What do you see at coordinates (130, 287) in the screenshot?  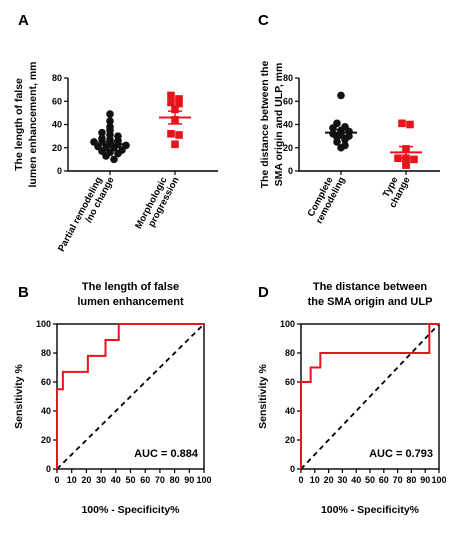 I see `plot-title: The length of false` at bounding box center [130, 287].